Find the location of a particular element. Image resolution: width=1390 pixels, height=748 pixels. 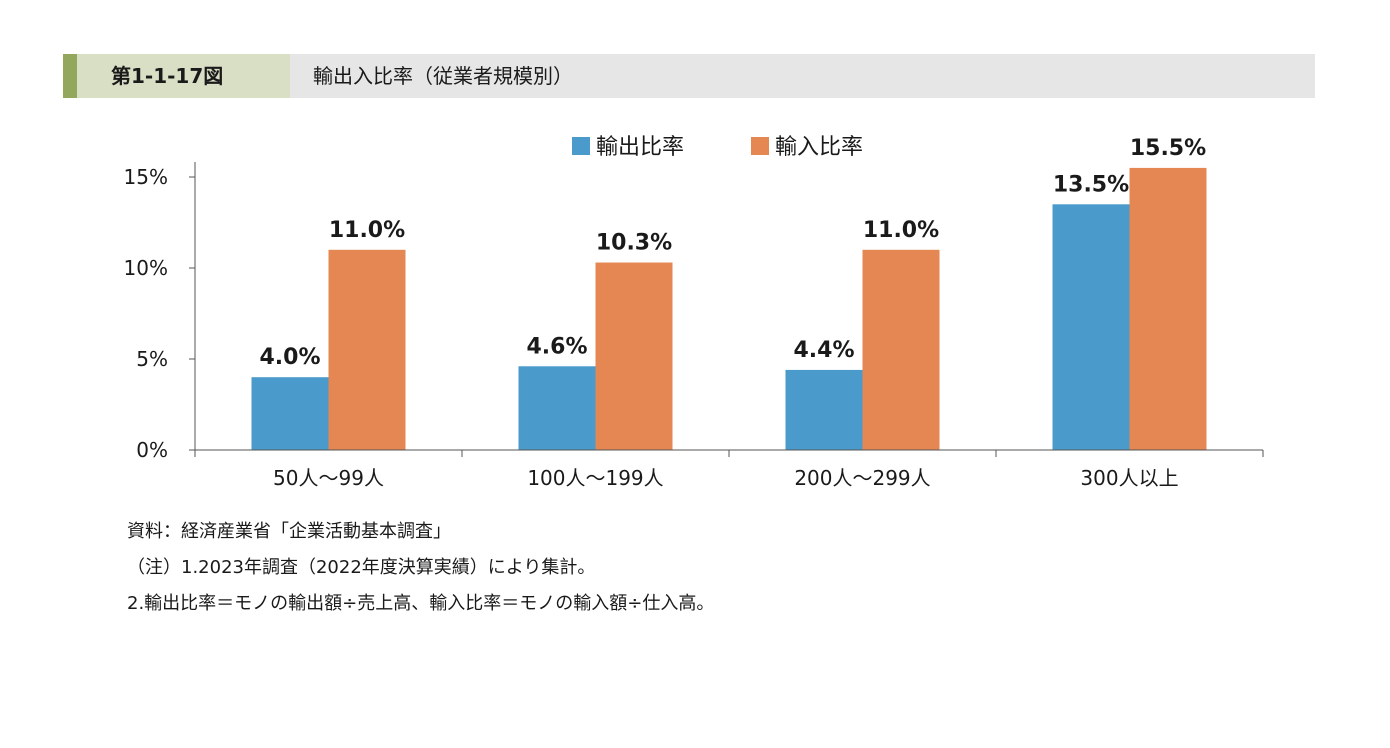

value-label-export: 4.6% is located at coordinates (556, 346).